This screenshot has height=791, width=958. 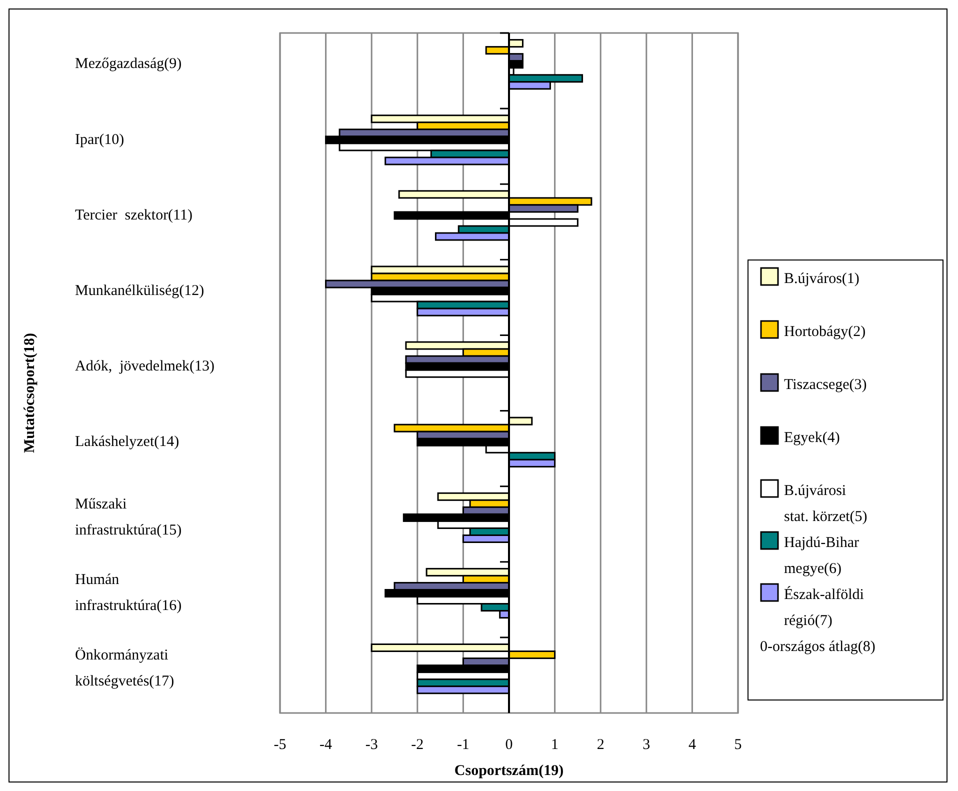 What do you see at coordinates (825, 332) in the screenshot?
I see `legend-label: Hortobágy(2)` at bounding box center [825, 332].